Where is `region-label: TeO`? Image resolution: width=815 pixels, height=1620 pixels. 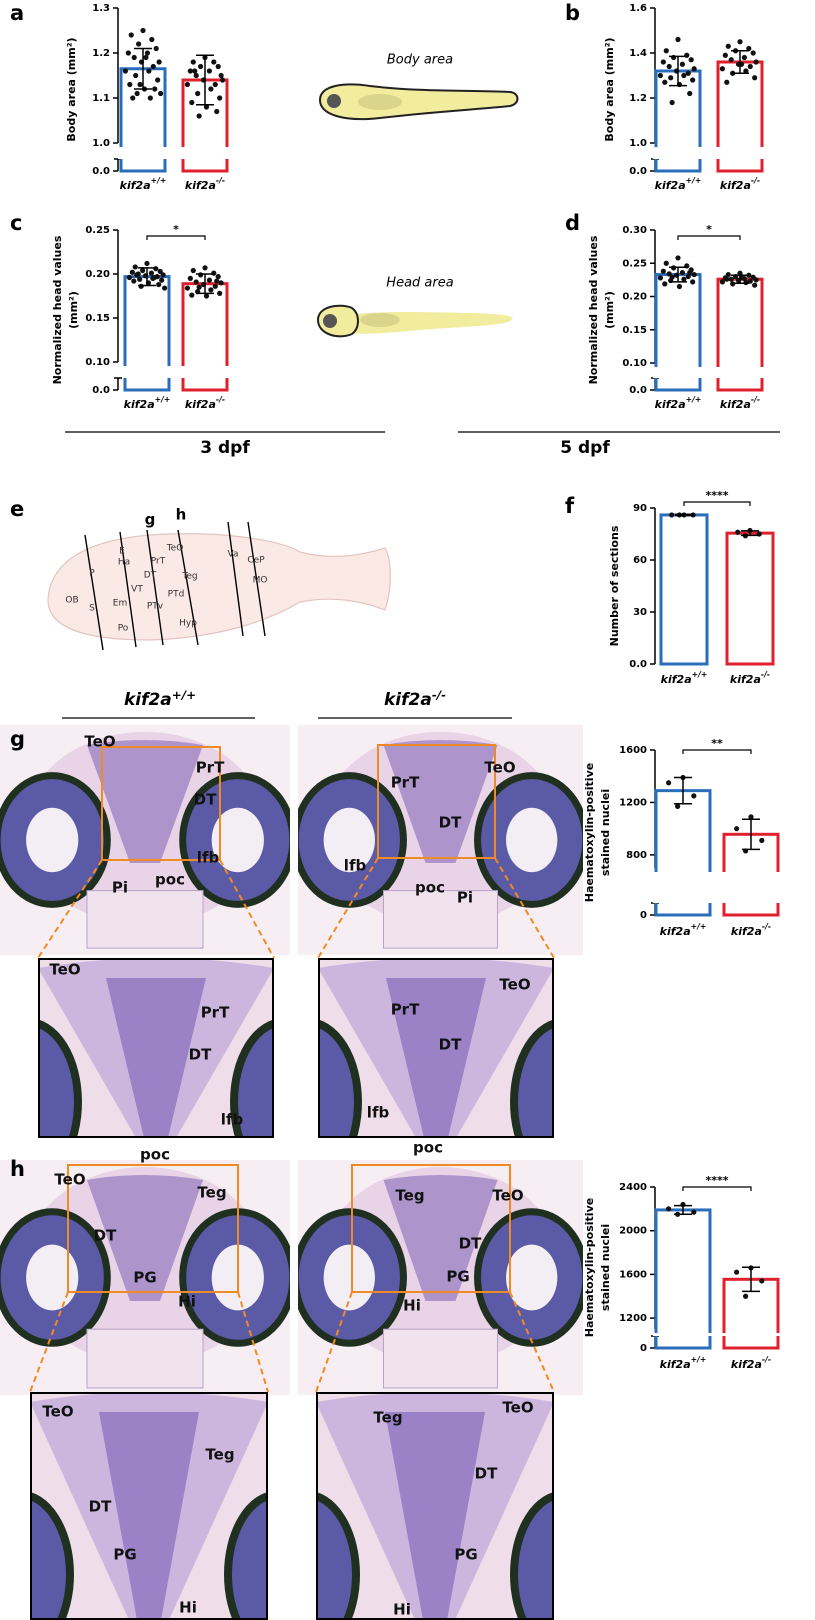 region-label: TeO is located at coordinates (175, 549).